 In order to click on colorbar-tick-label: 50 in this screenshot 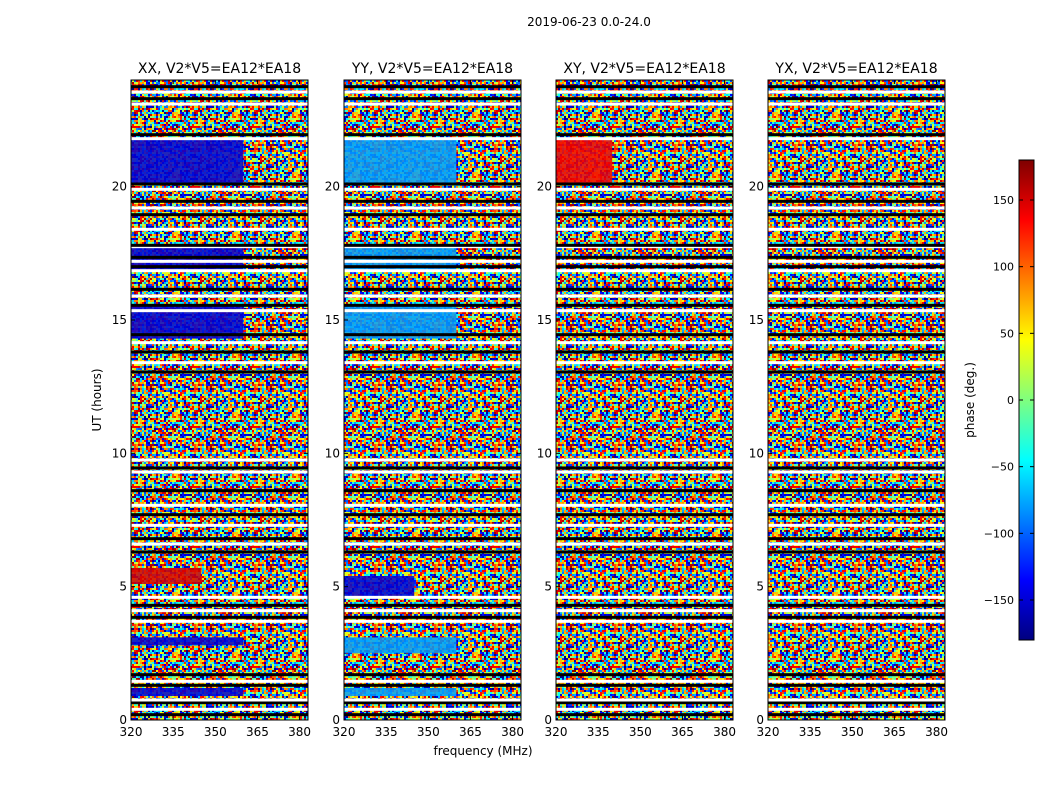, I will do `click(1007, 333)`.